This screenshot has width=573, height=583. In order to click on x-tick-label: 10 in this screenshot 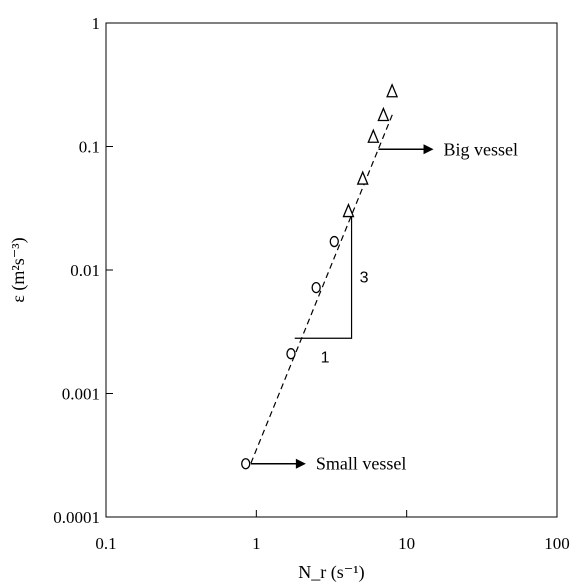, I will do `click(406, 543)`.